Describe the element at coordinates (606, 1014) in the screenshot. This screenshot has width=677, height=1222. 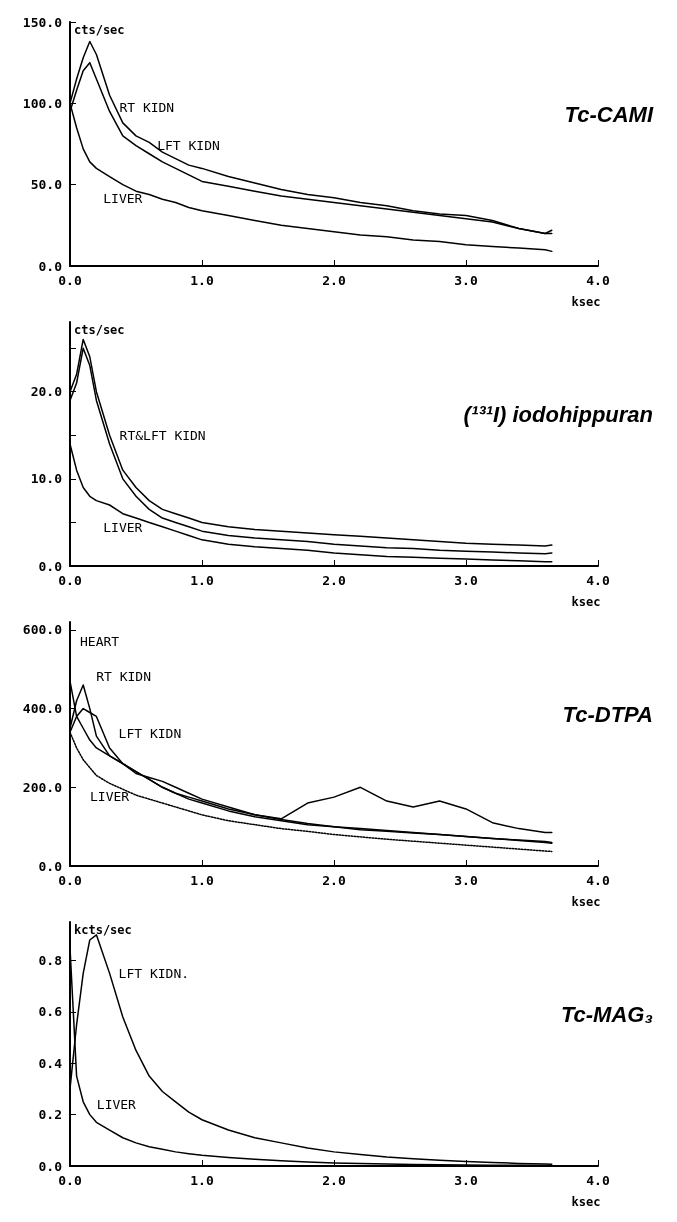
I see `text: Tc-MAG₃` at that location.